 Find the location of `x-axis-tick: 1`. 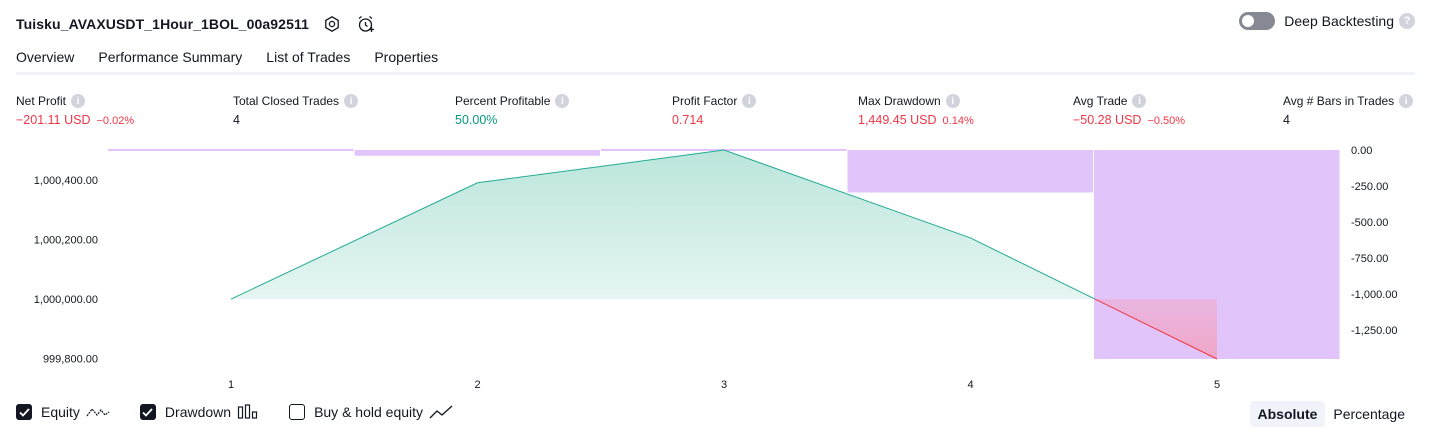

x-axis-tick: 1 is located at coordinates (231, 385).